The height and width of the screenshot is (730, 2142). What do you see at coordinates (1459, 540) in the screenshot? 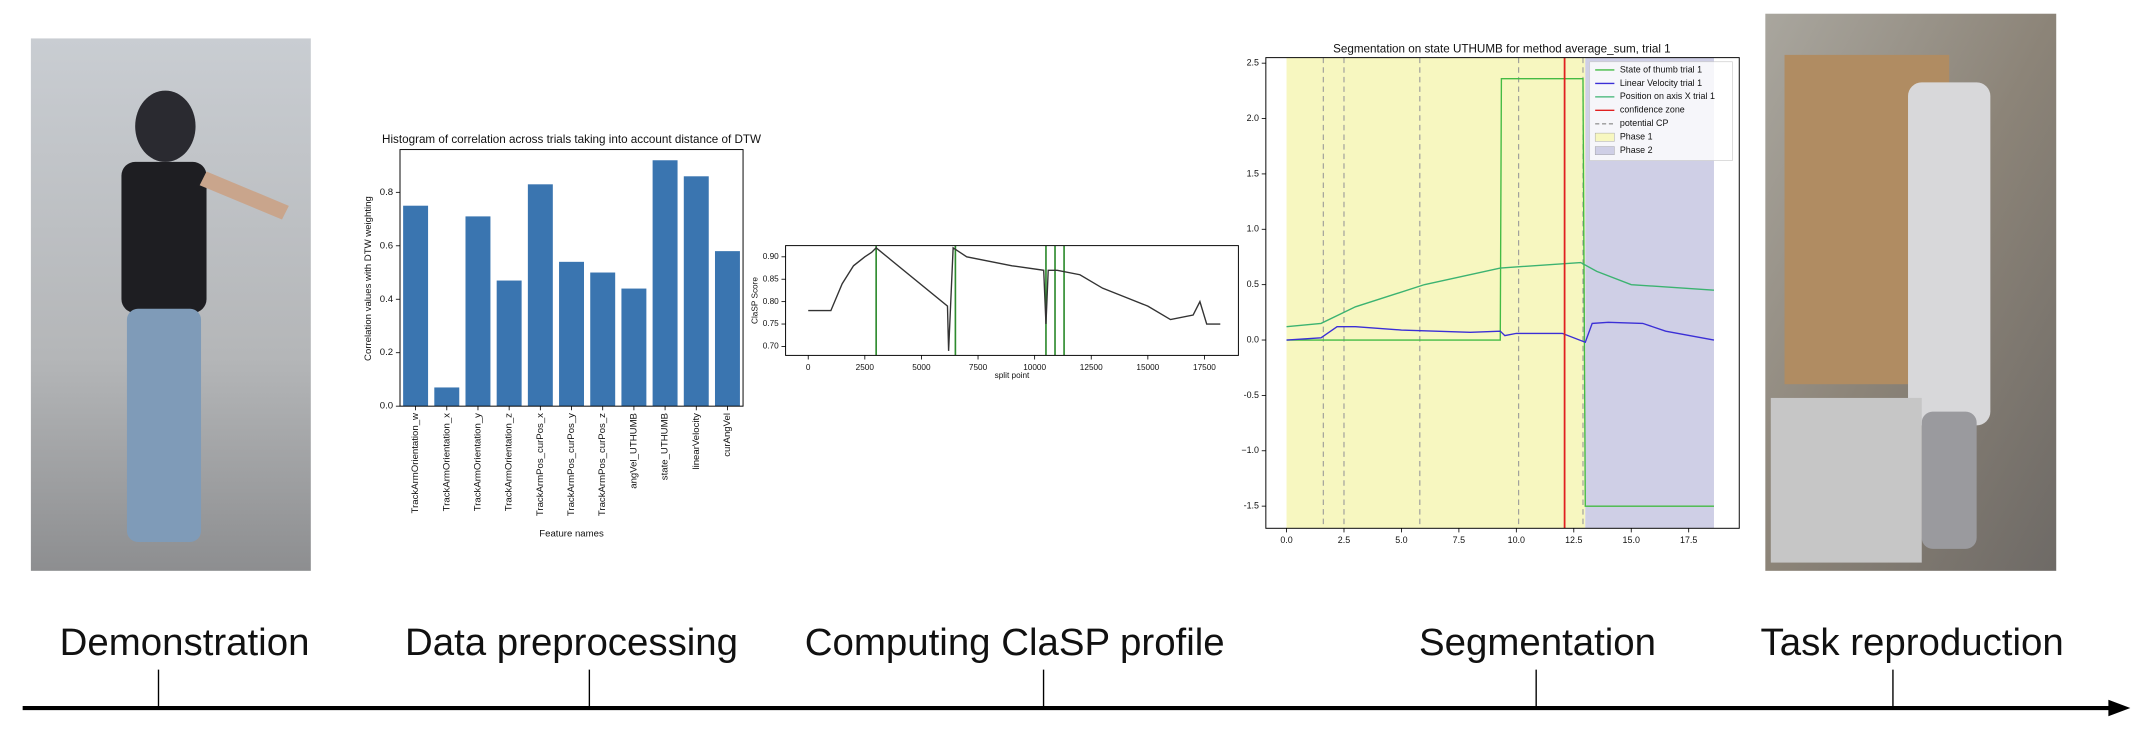
I see `x-tick-label: 7.5` at bounding box center [1459, 540].